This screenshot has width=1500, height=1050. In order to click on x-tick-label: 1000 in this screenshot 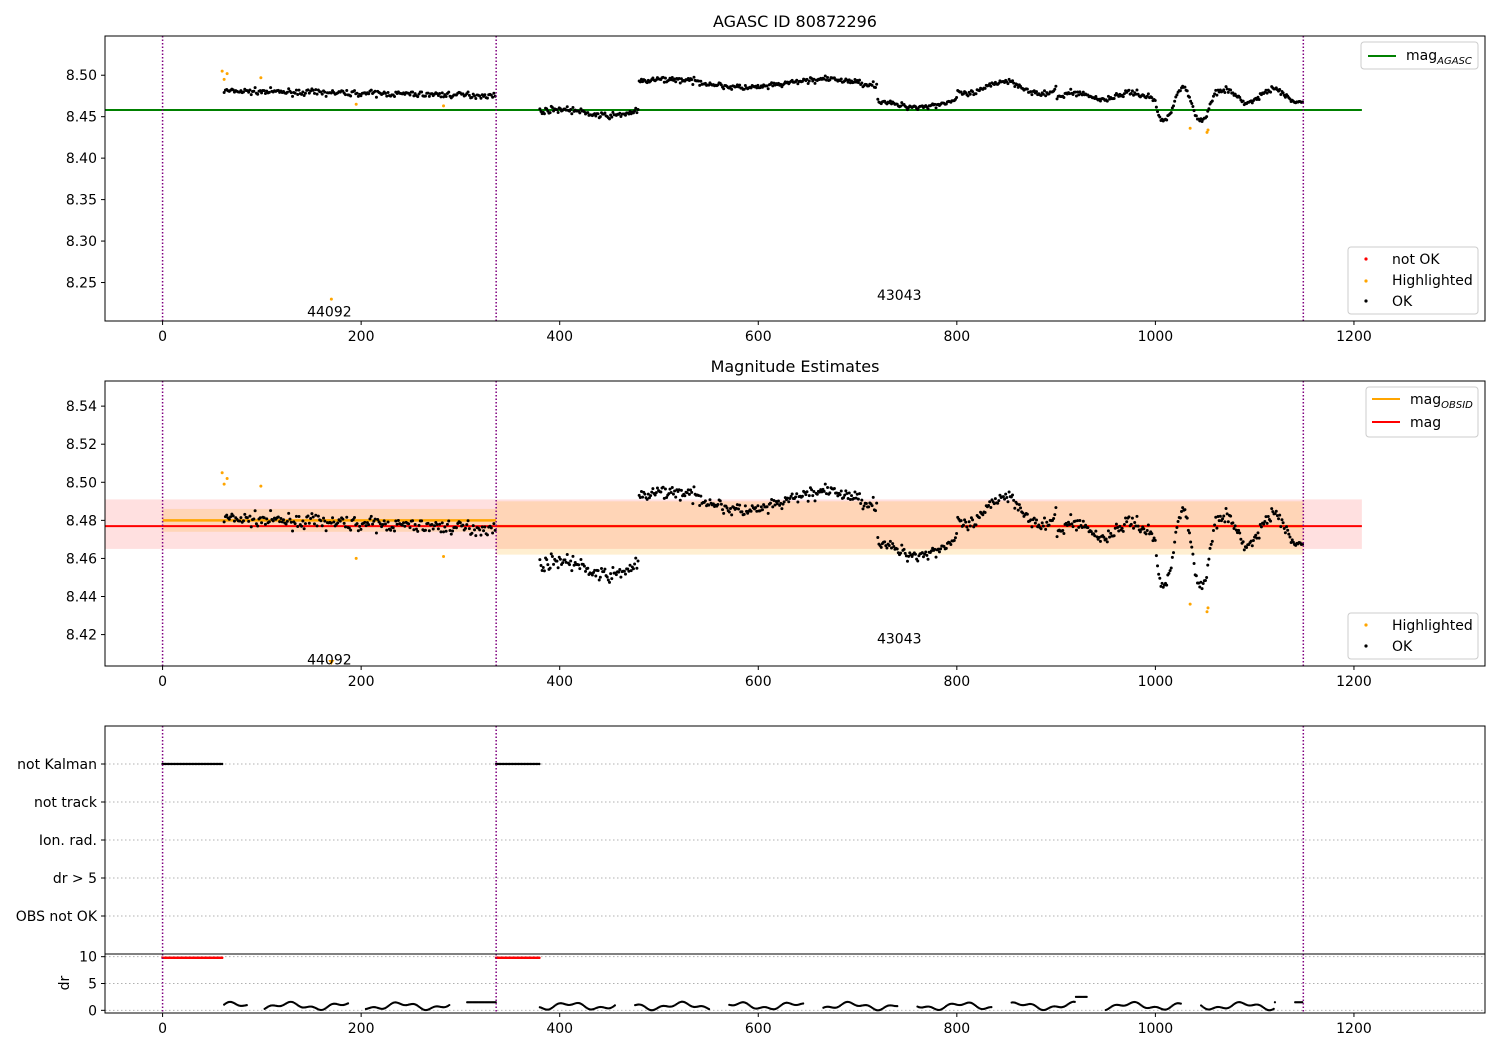, I will do `click(1156, 337)`.